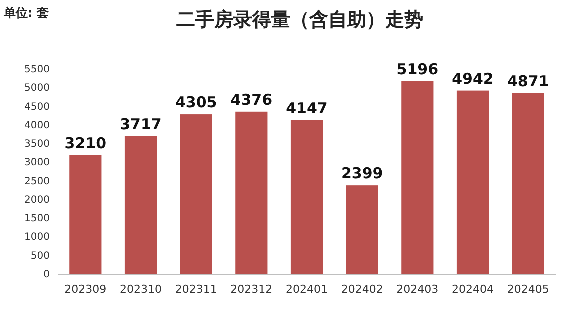 The width and height of the screenshot is (568, 324). What do you see at coordinates (251, 99) in the screenshot?
I see `data-label: 4376` at bounding box center [251, 99].